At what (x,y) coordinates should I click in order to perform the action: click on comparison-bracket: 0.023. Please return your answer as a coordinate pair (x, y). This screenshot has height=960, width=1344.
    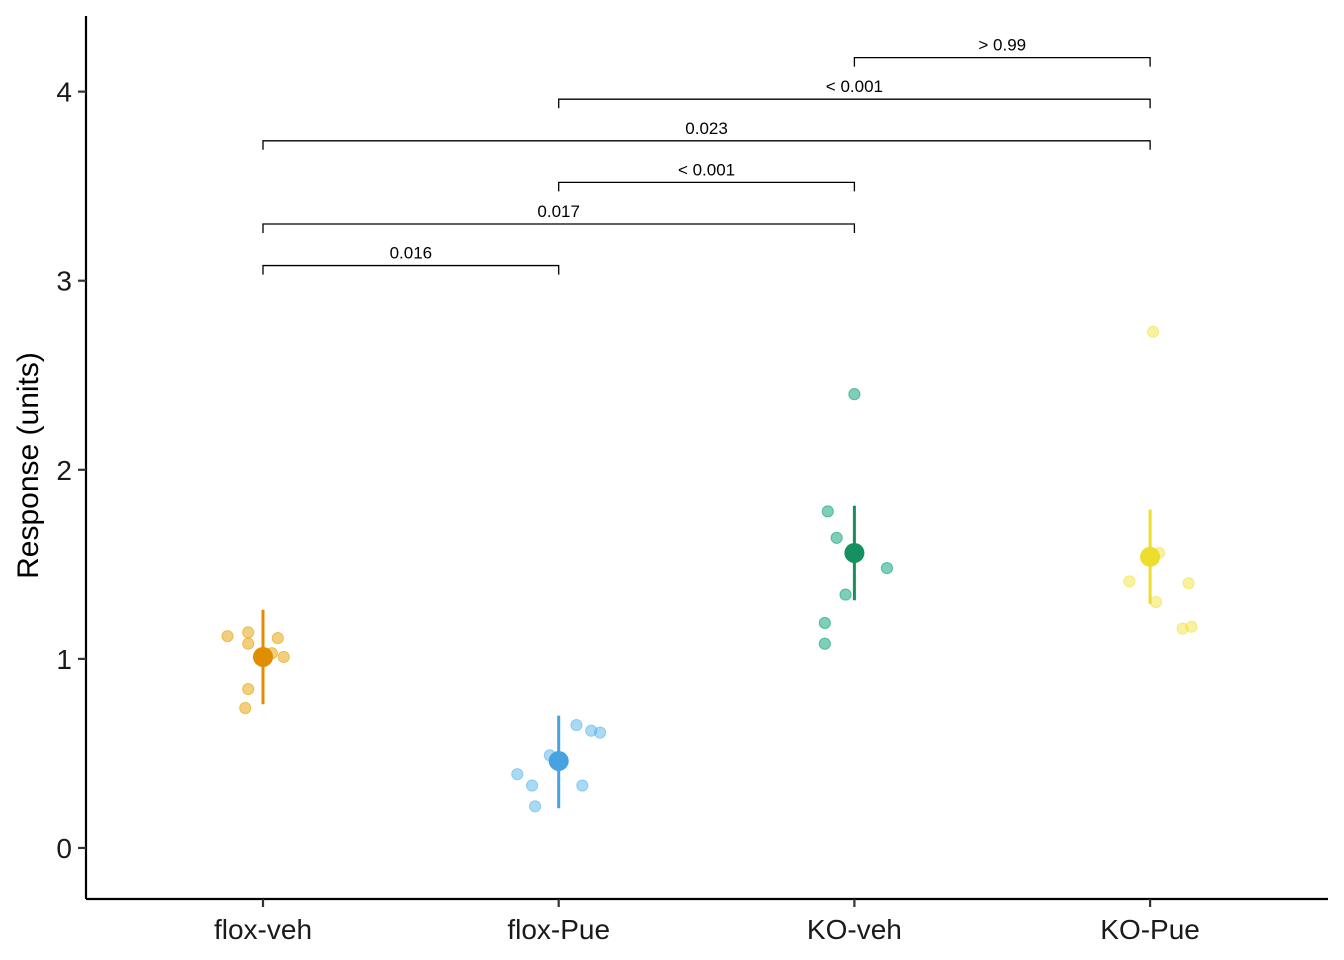
    Looking at the image, I should click on (706, 134).